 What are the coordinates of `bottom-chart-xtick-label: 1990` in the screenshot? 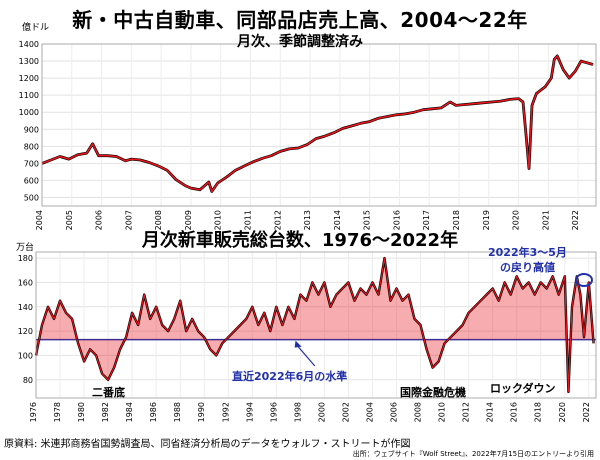 It's located at (201, 412).